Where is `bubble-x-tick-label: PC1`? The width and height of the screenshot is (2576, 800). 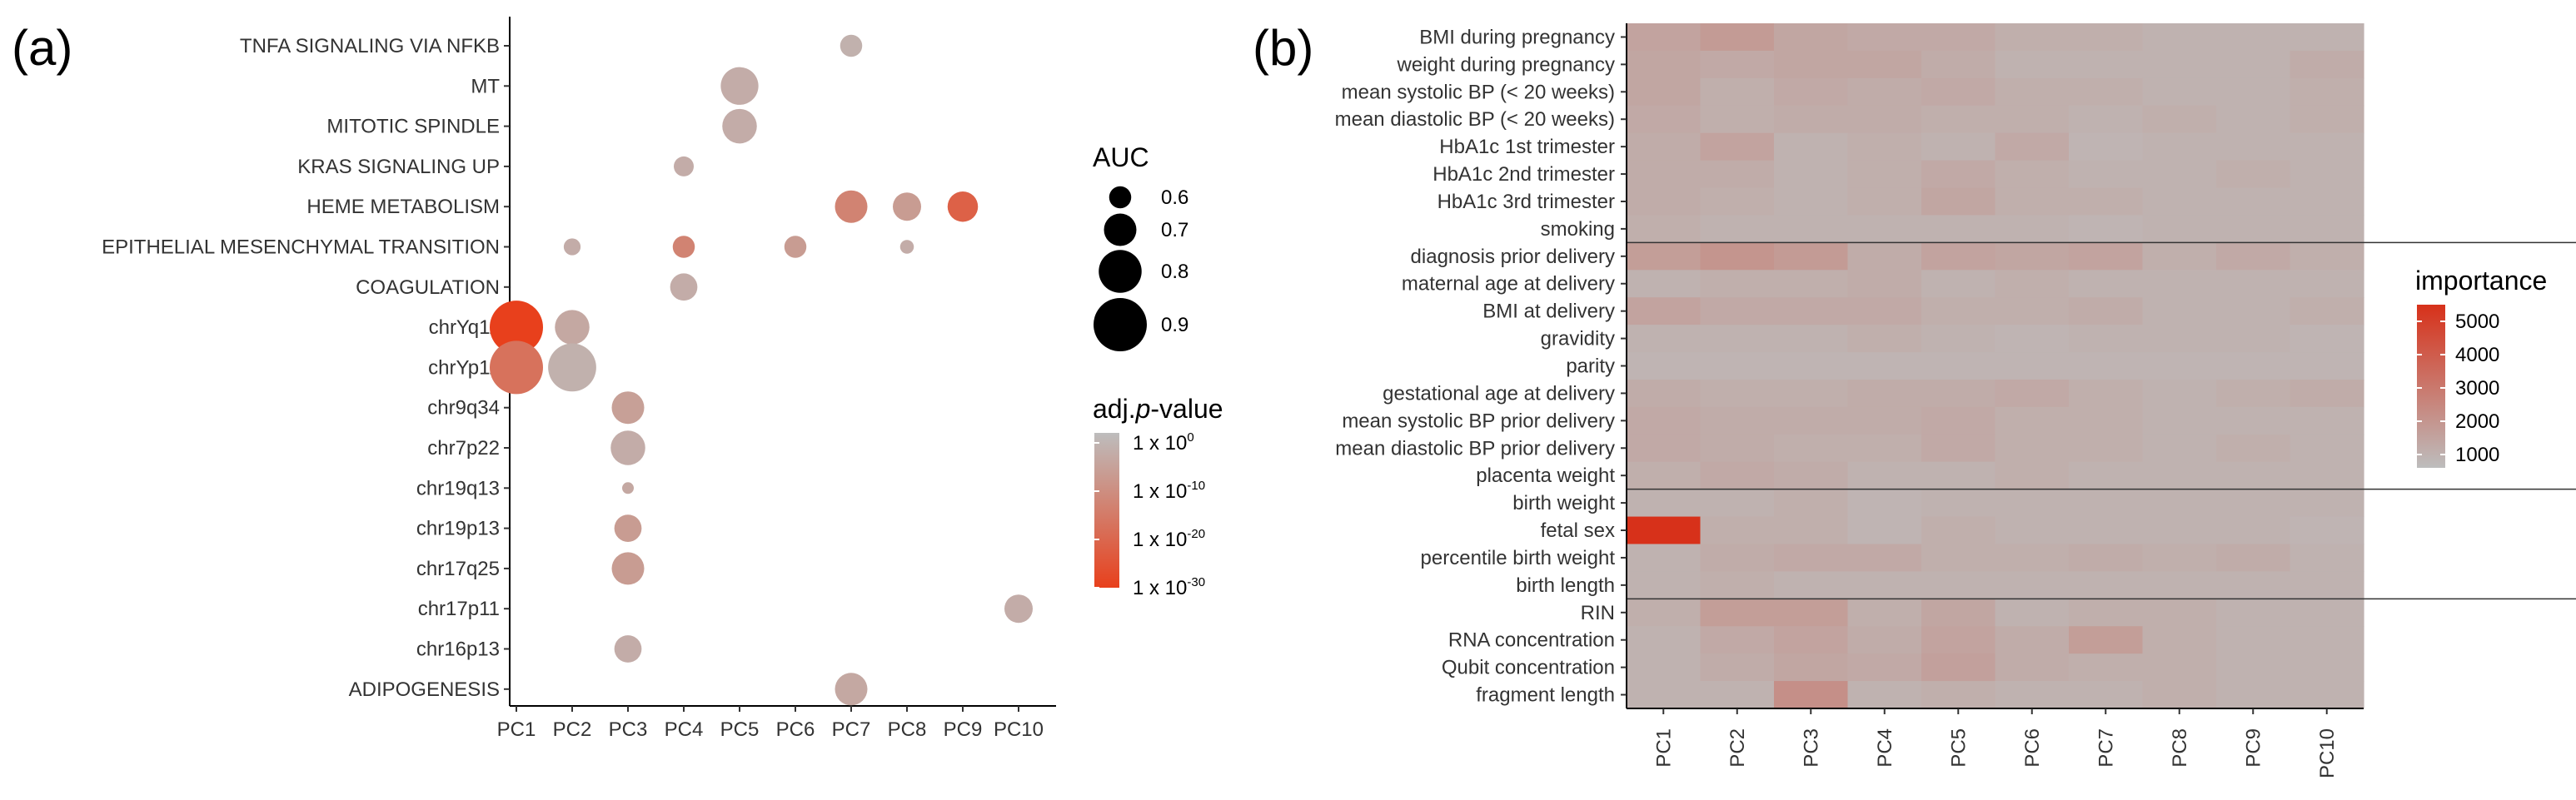 bubble-x-tick-label: PC1 is located at coordinates (516, 729).